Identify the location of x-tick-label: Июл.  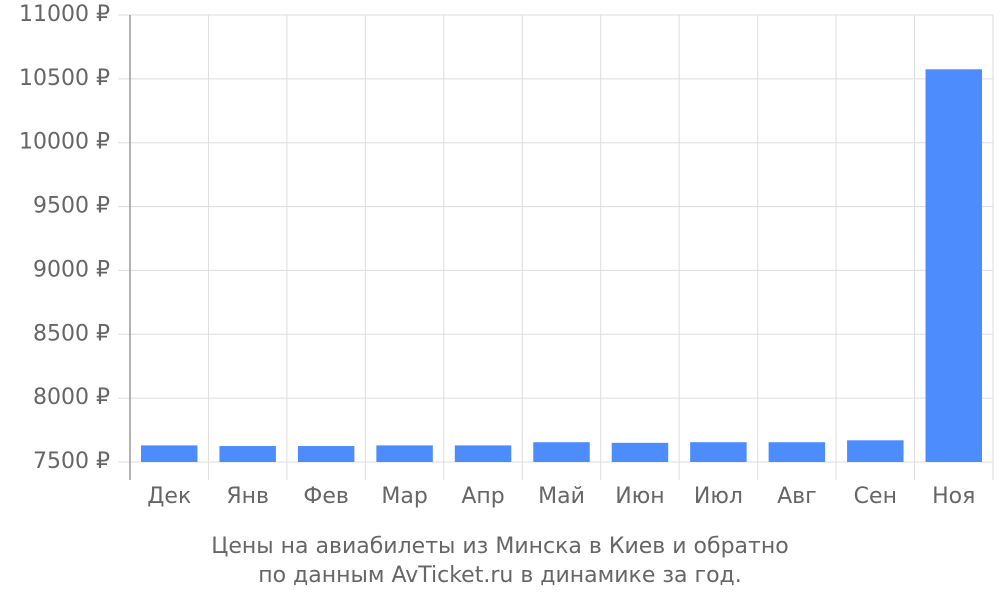
(718, 496).